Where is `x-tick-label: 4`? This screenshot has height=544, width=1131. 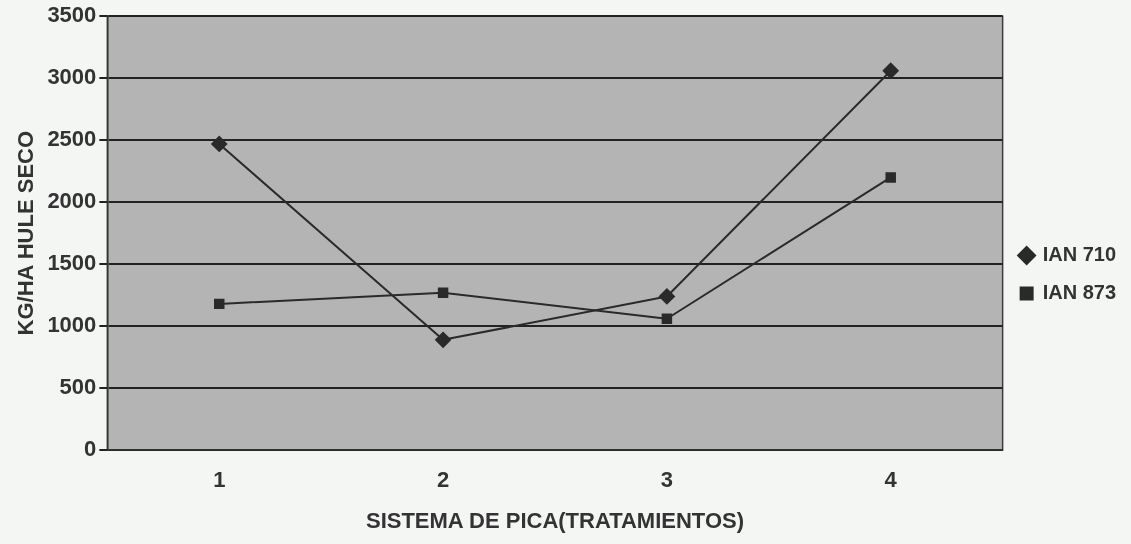 x-tick-label: 4 is located at coordinates (891, 480).